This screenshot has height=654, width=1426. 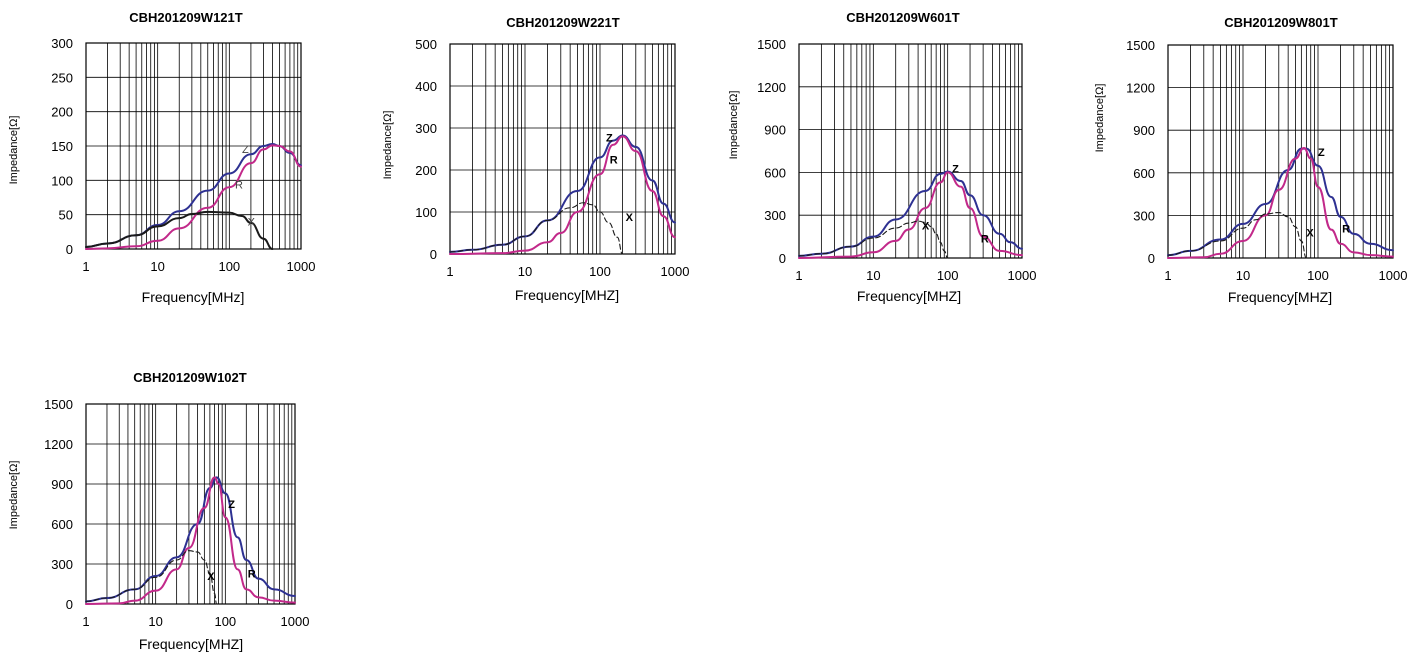 What do you see at coordinates (66, 215) in the screenshot?
I see `y-tick-label: 50` at bounding box center [66, 215].